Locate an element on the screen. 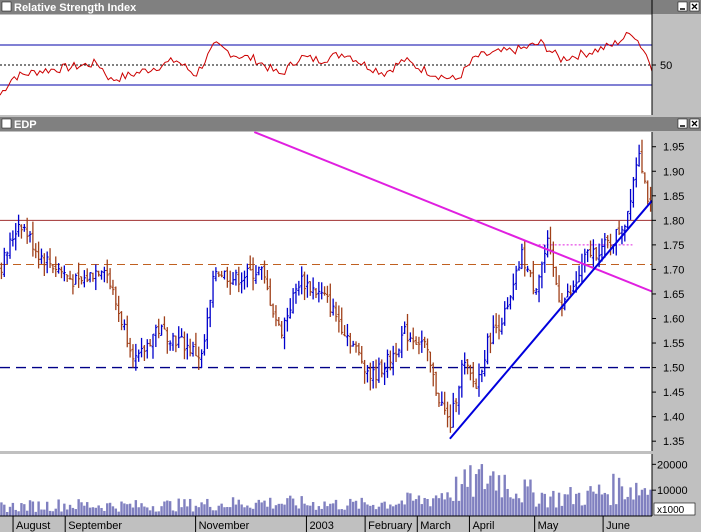  price-minimize-button is located at coordinates (682, 123).